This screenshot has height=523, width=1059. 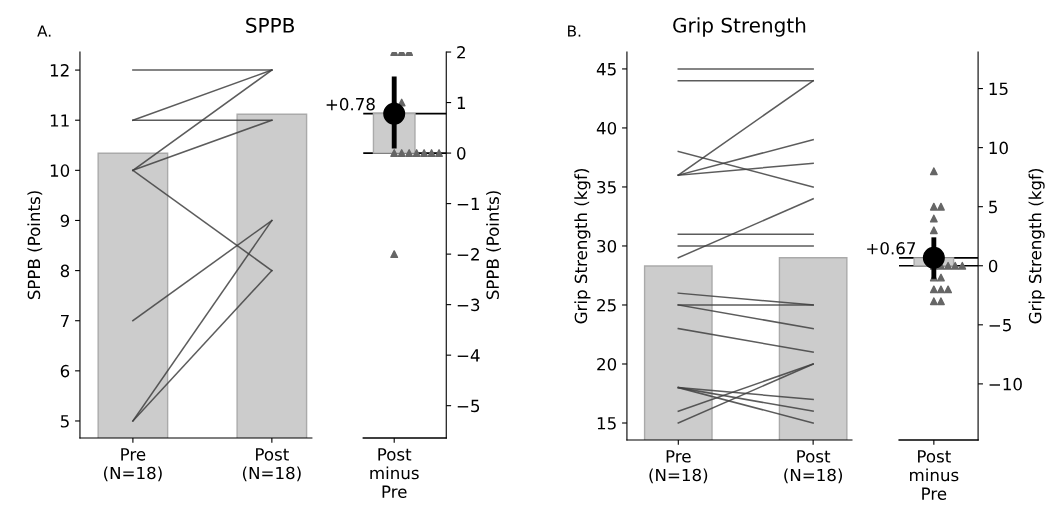 What do you see at coordinates (582, 246) in the screenshot?
I see `y-axis-title: Grip Strength (kgf)` at bounding box center [582, 246].